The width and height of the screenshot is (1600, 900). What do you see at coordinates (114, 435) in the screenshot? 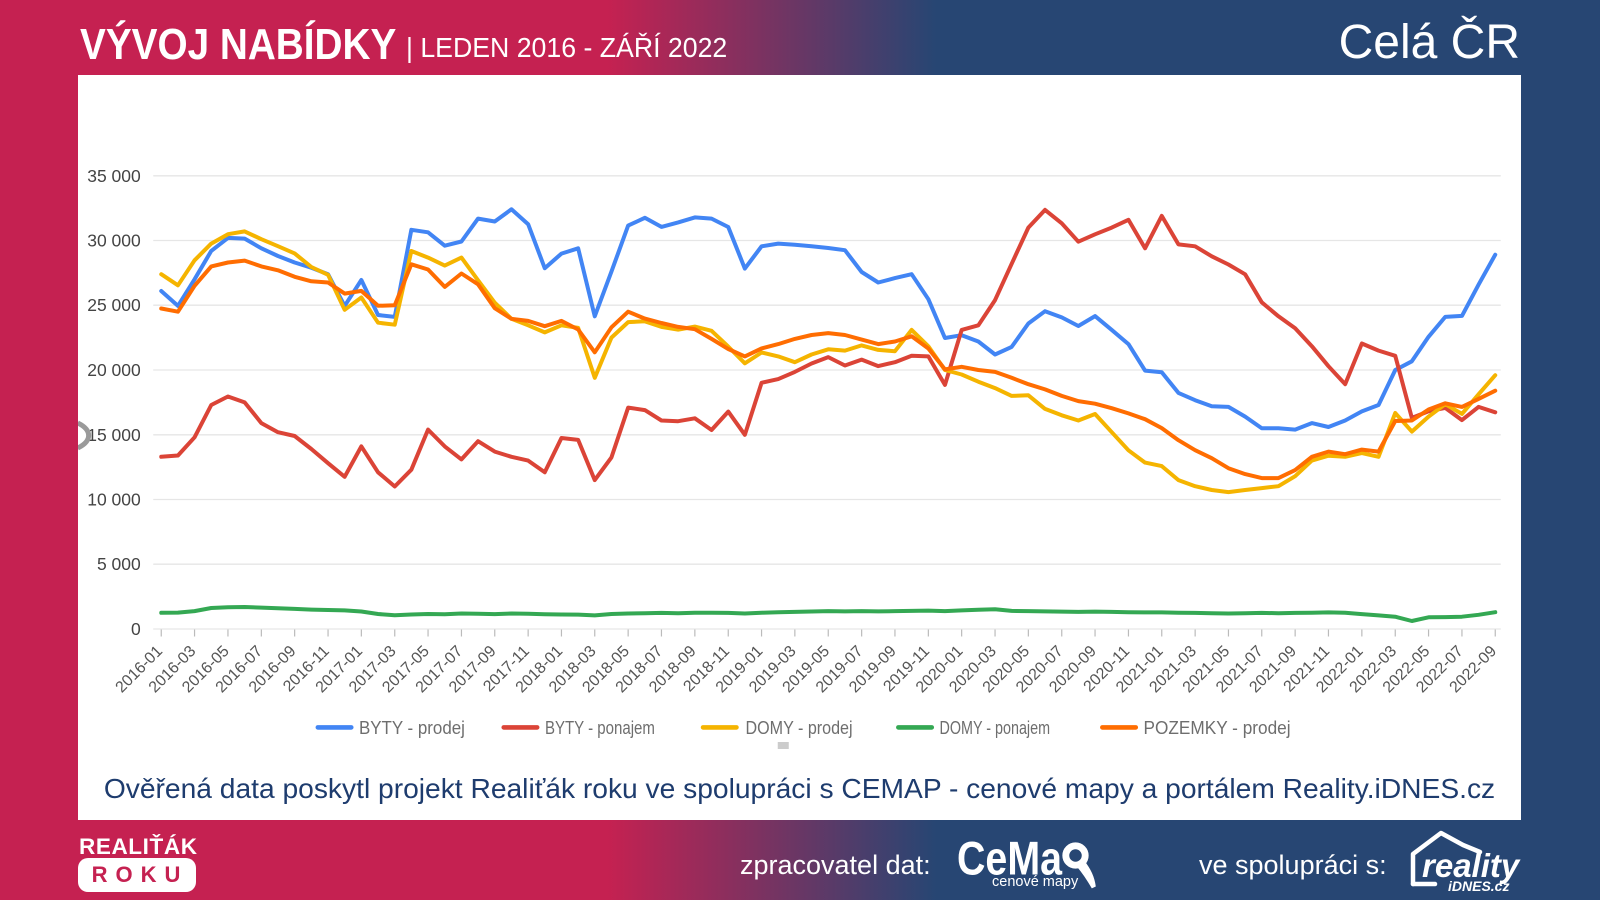
I see `svg-text: 15 000` at bounding box center [114, 435].